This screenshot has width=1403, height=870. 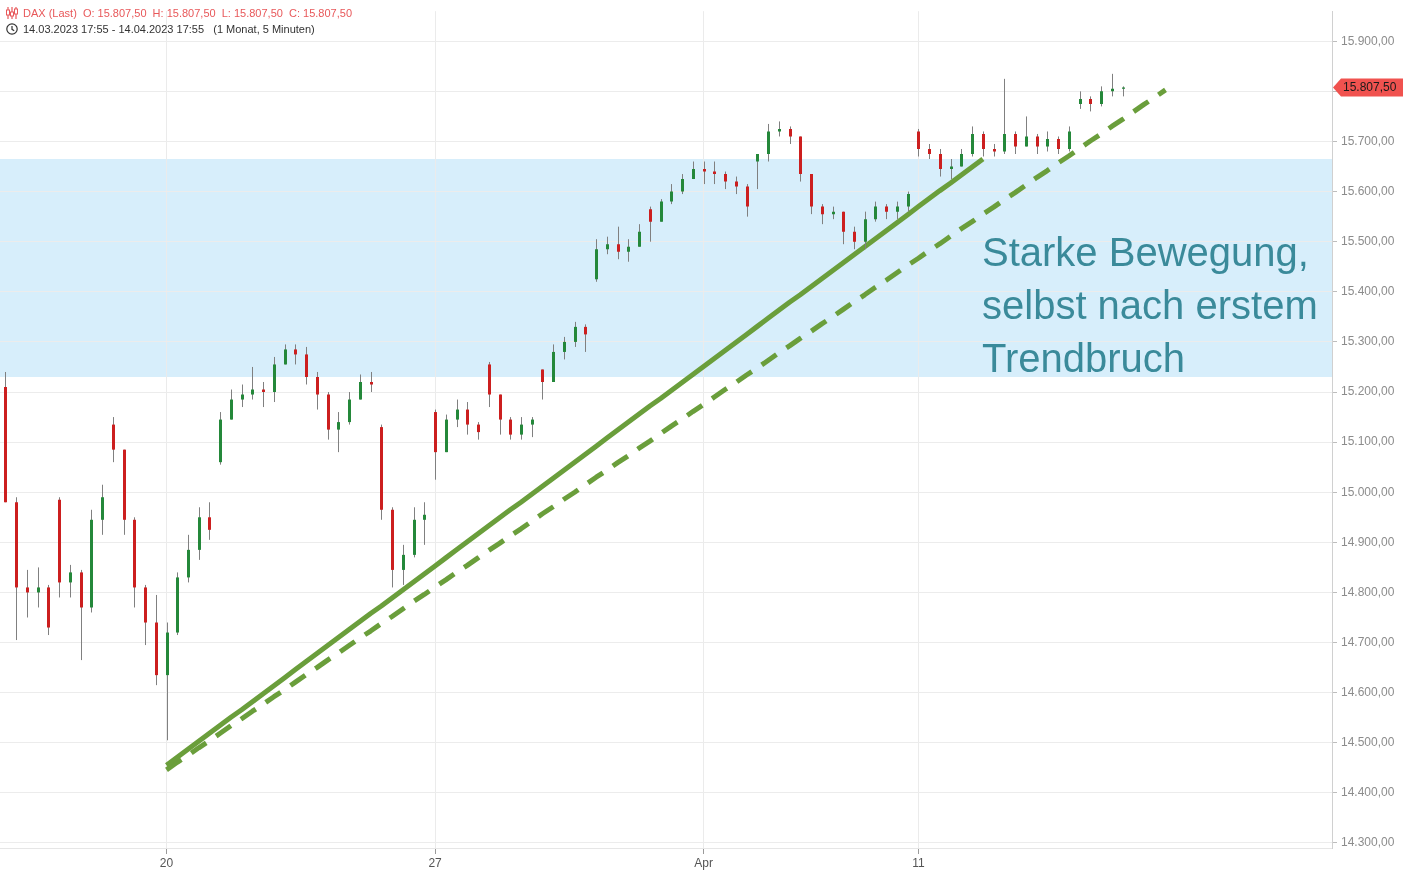 What do you see at coordinates (1368, 691) in the screenshot?
I see `y-tick-label: 14.600,00` at bounding box center [1368, 691].